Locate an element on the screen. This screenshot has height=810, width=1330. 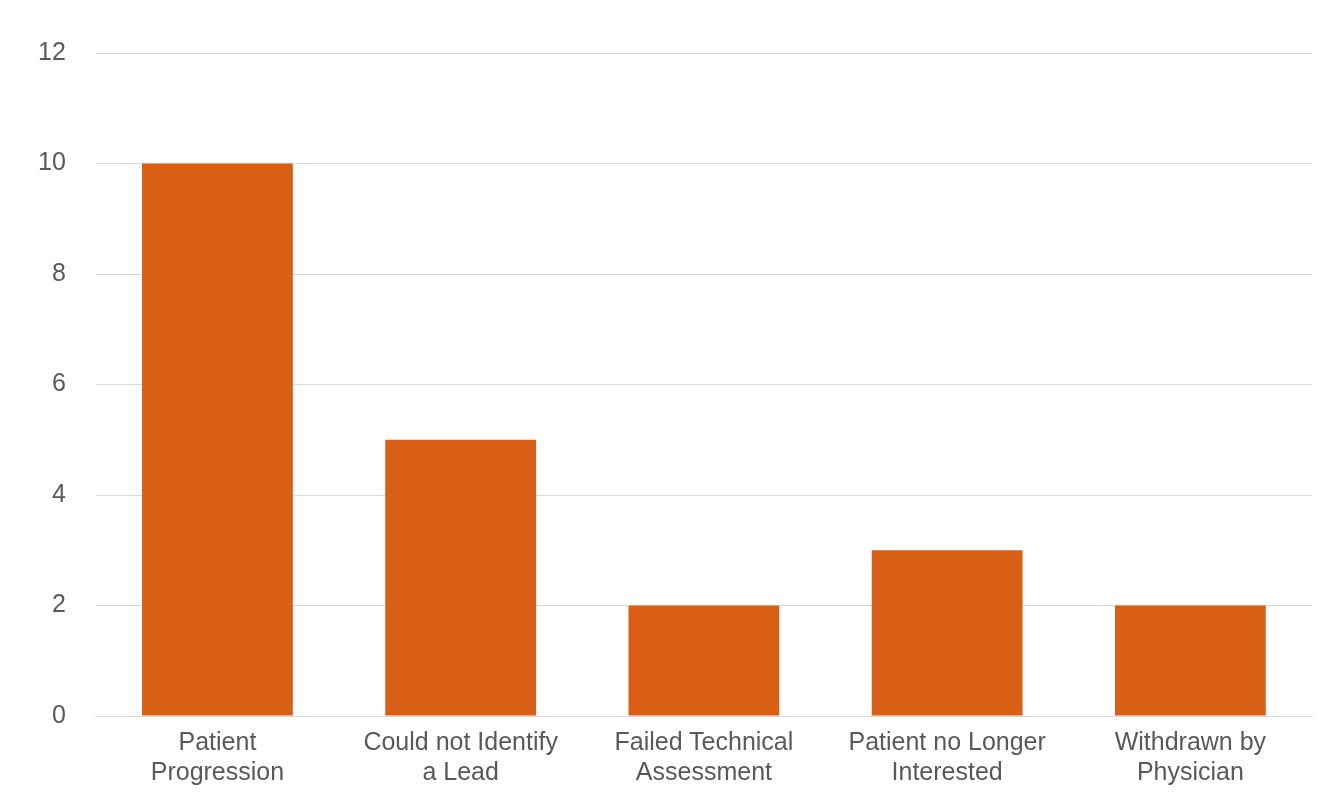
y-tick-label: 8 is located at coordinates (58, 271).